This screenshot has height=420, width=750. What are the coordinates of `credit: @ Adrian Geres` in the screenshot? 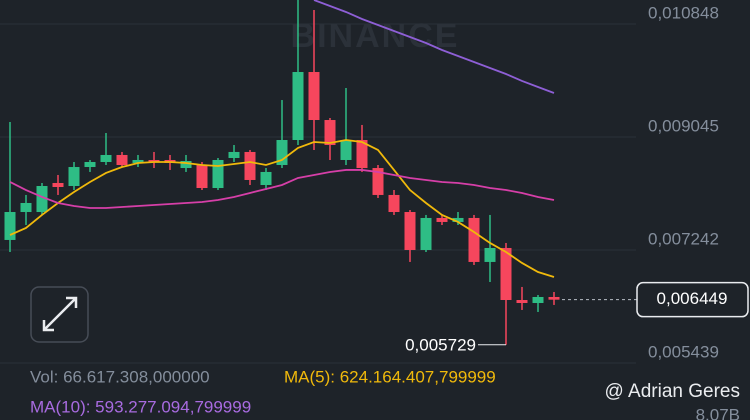 It's located at (672, 391).